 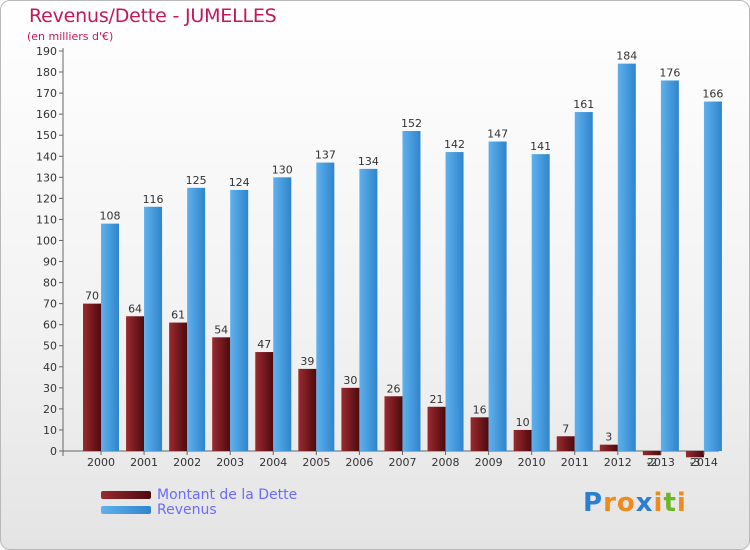 What do you see at coordinates (583, 104) in the screenshot?
I see `revenue-value-label: 161` at bounding box center [583, 104].